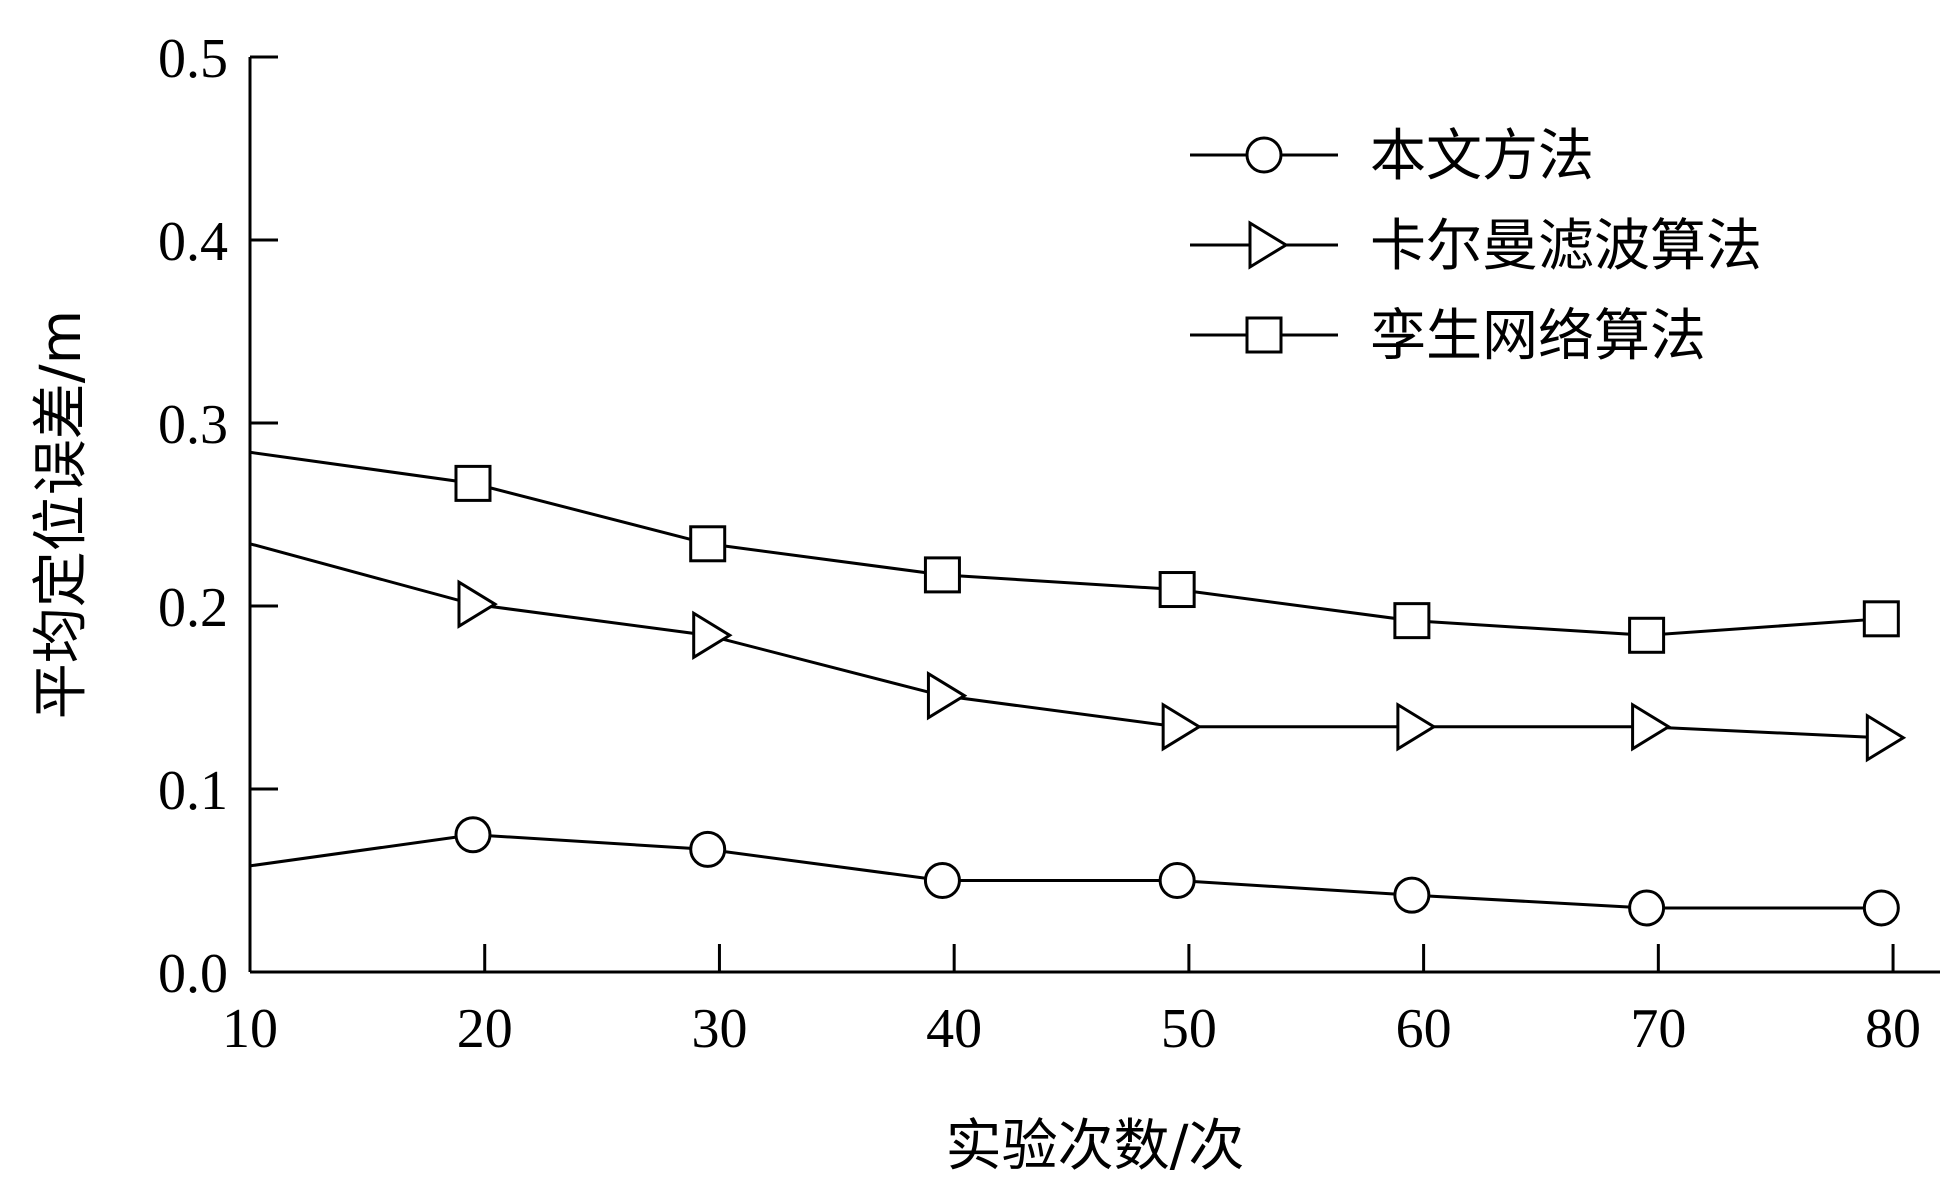  Describe the element at coordinates (1658, 1029) in the screenshot. I see `x-tick-label: 70` at that location.